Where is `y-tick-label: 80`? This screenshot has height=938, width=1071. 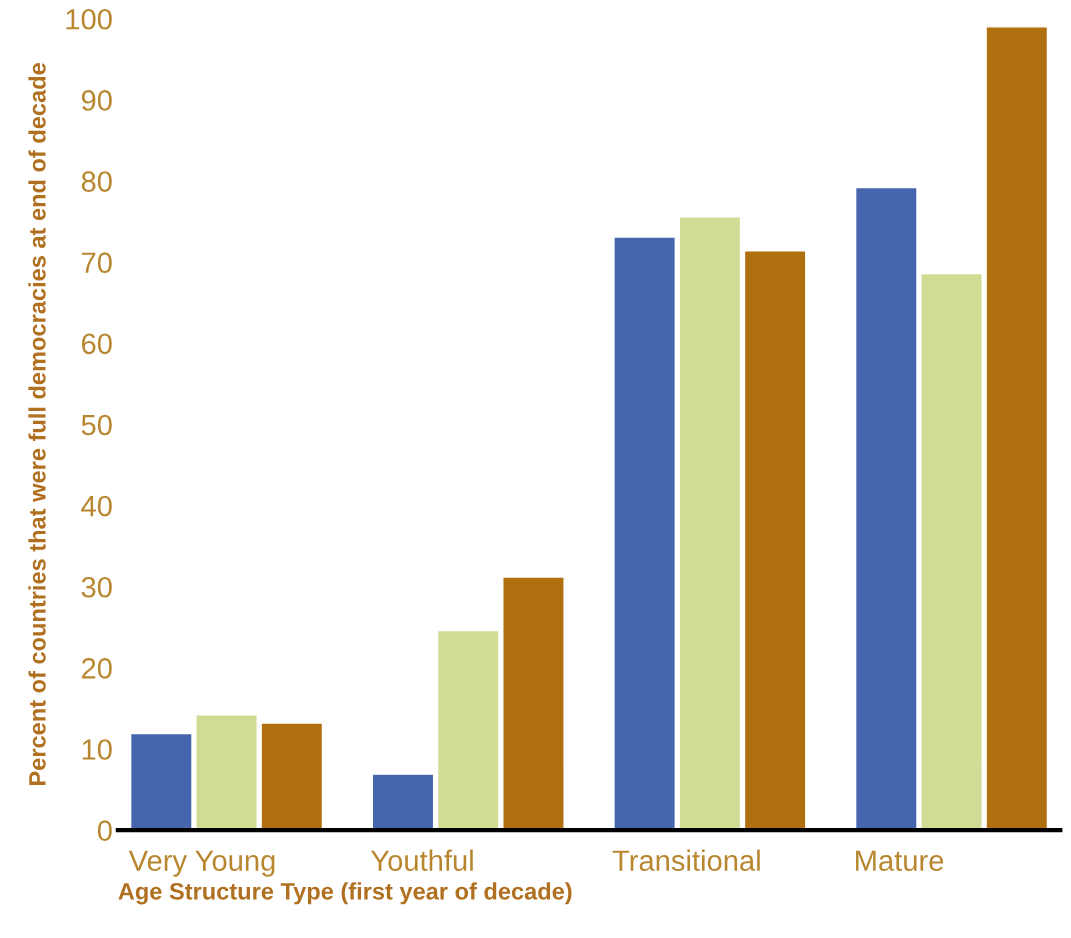
y-tick-label: 80 is located at coordinates (96, 181).